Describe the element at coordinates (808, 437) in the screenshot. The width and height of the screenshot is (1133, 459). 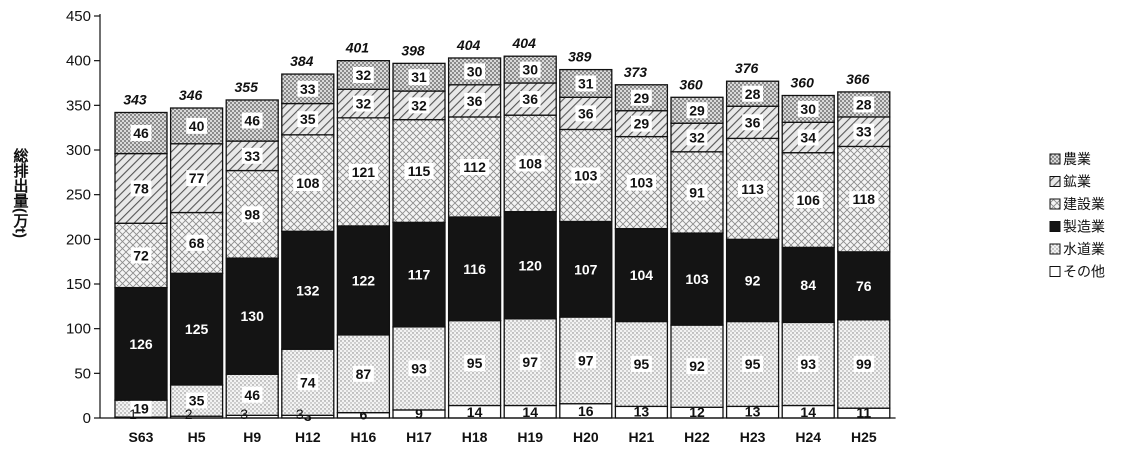
I see `x-tick-label: H24` at that location.